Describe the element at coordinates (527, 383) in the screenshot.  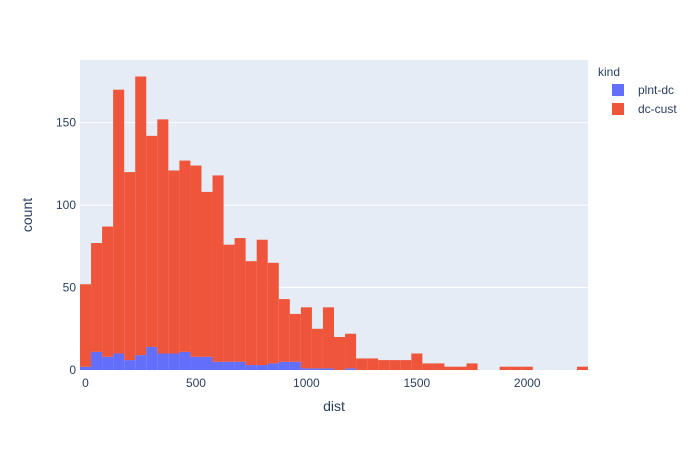
I see `x-tick-label: 2000` at that location.